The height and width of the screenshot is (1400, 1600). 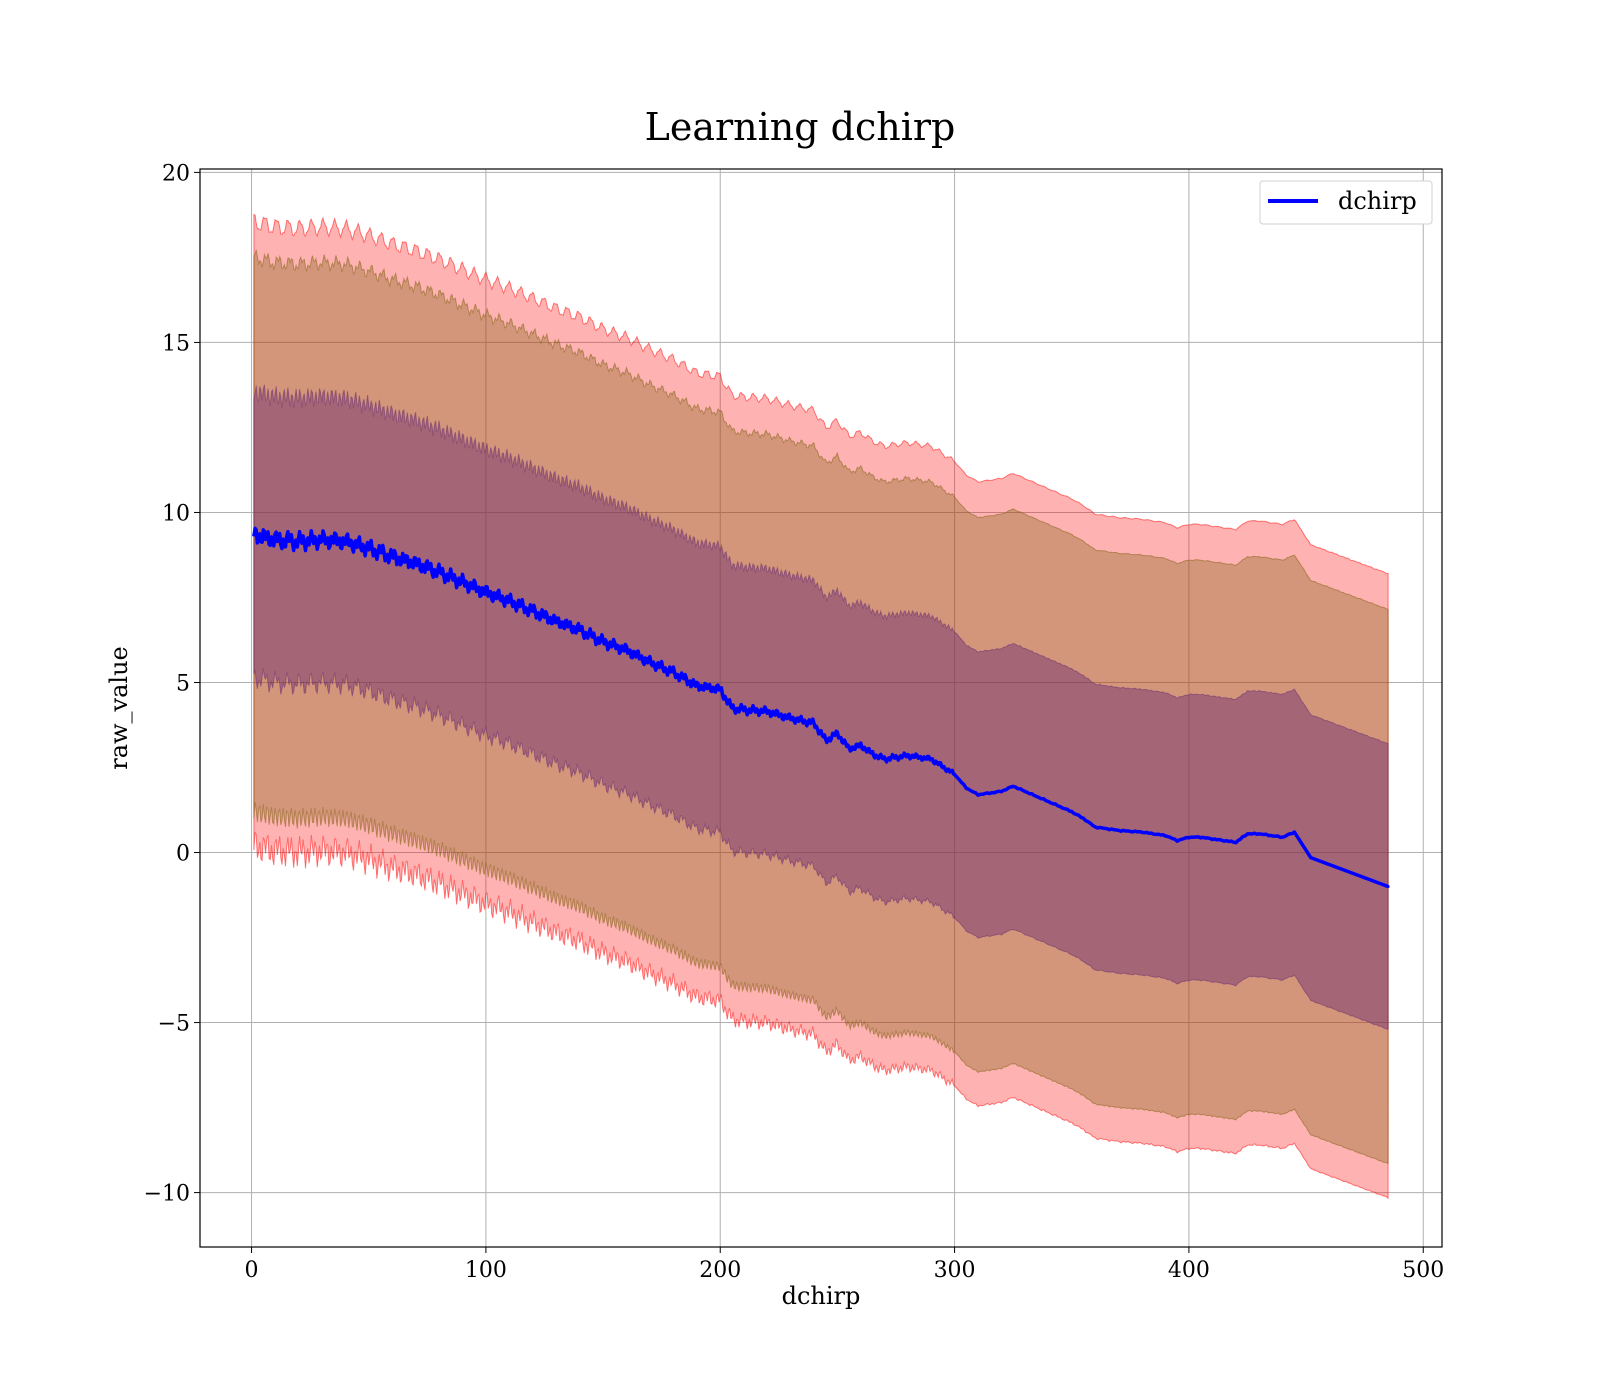 What do you see at coordinates (800, 127) in the screenshot?
I see `chart-title: Learning dchirp` at bounding box center [800, 127].